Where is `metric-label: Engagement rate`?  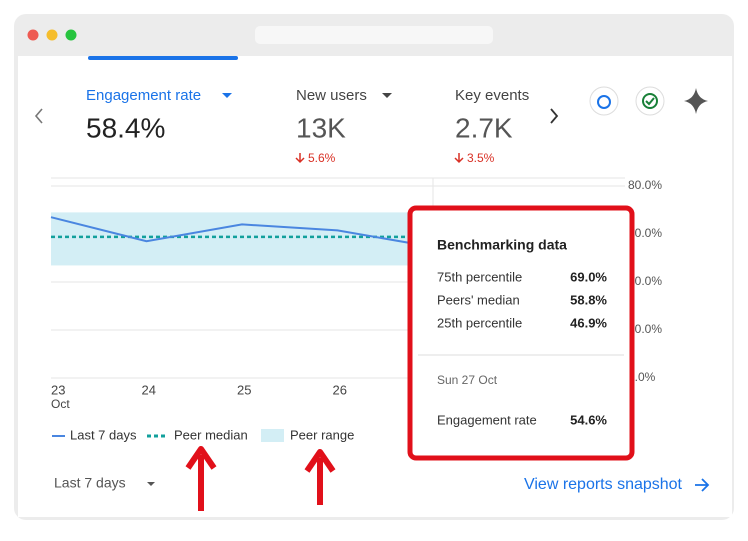
metric-label: Engagement rate is located at coordinates (143, 95).